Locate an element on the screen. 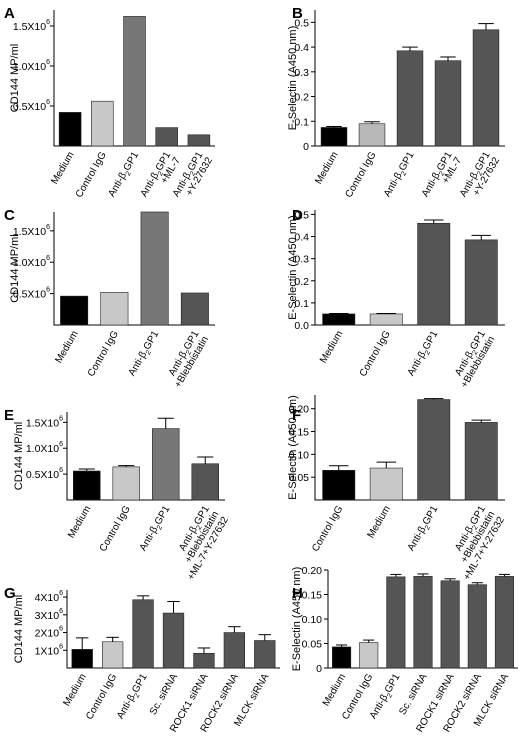 Image resolution: width=520 pixels, height=743 pixels. panel-letter: H is located at coordinates (297, 593).